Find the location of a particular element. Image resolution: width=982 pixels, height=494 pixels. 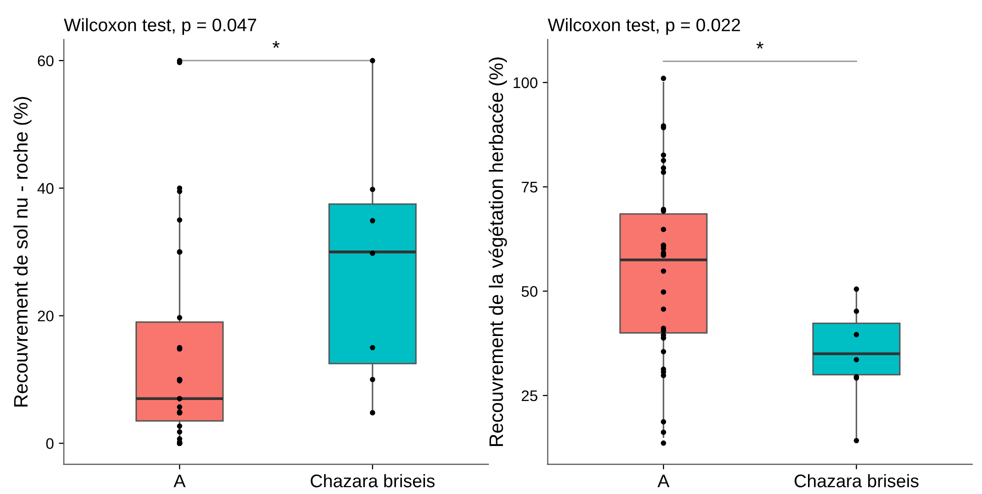

y-tick-label: 60 is located at coordinates (46, 60).